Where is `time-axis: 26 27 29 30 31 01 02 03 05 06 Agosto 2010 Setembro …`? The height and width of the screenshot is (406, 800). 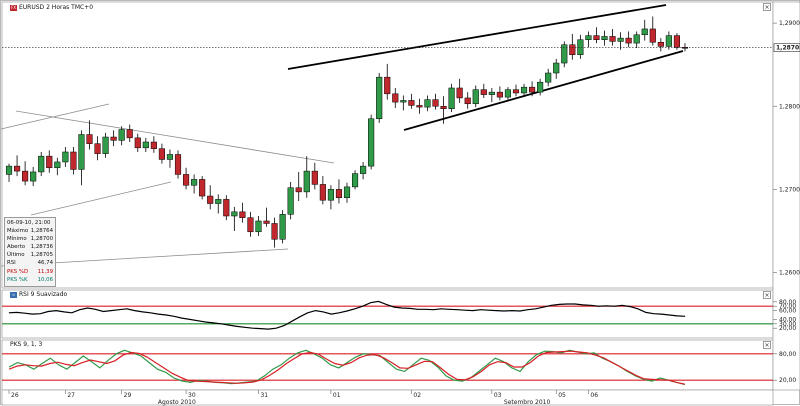 time-axis: 26 27 29 30 31 01 02 03 05 06 Agosto 2010 Setembro … is located at coordinates (303, 398).